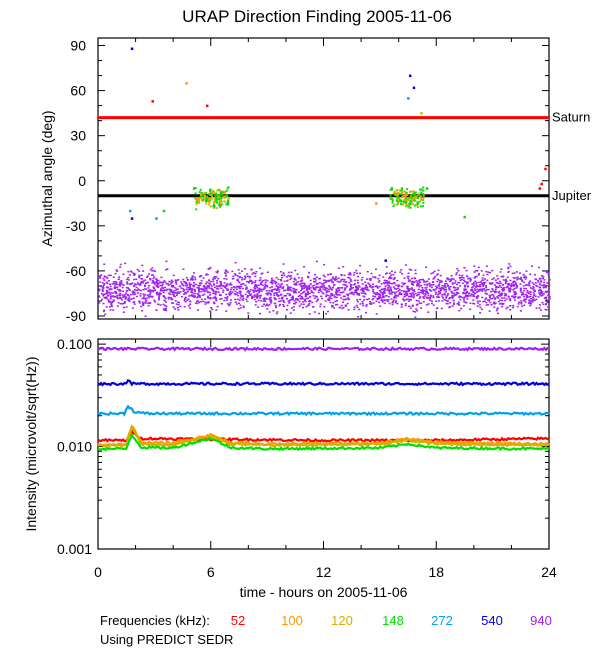  Describe the element at coordinates (98, 572) in the screenshot. I see `intensity-xtick-label: 0` at that location.